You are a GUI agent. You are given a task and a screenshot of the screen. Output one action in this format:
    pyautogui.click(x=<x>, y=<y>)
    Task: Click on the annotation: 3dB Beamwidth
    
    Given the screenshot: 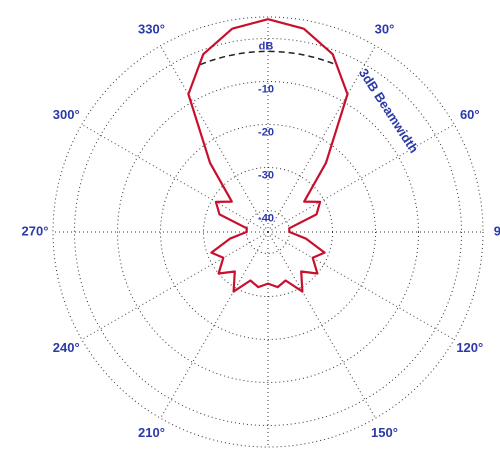 What is the action you would take?
    pyautogui.click(x=389, y=111)
    